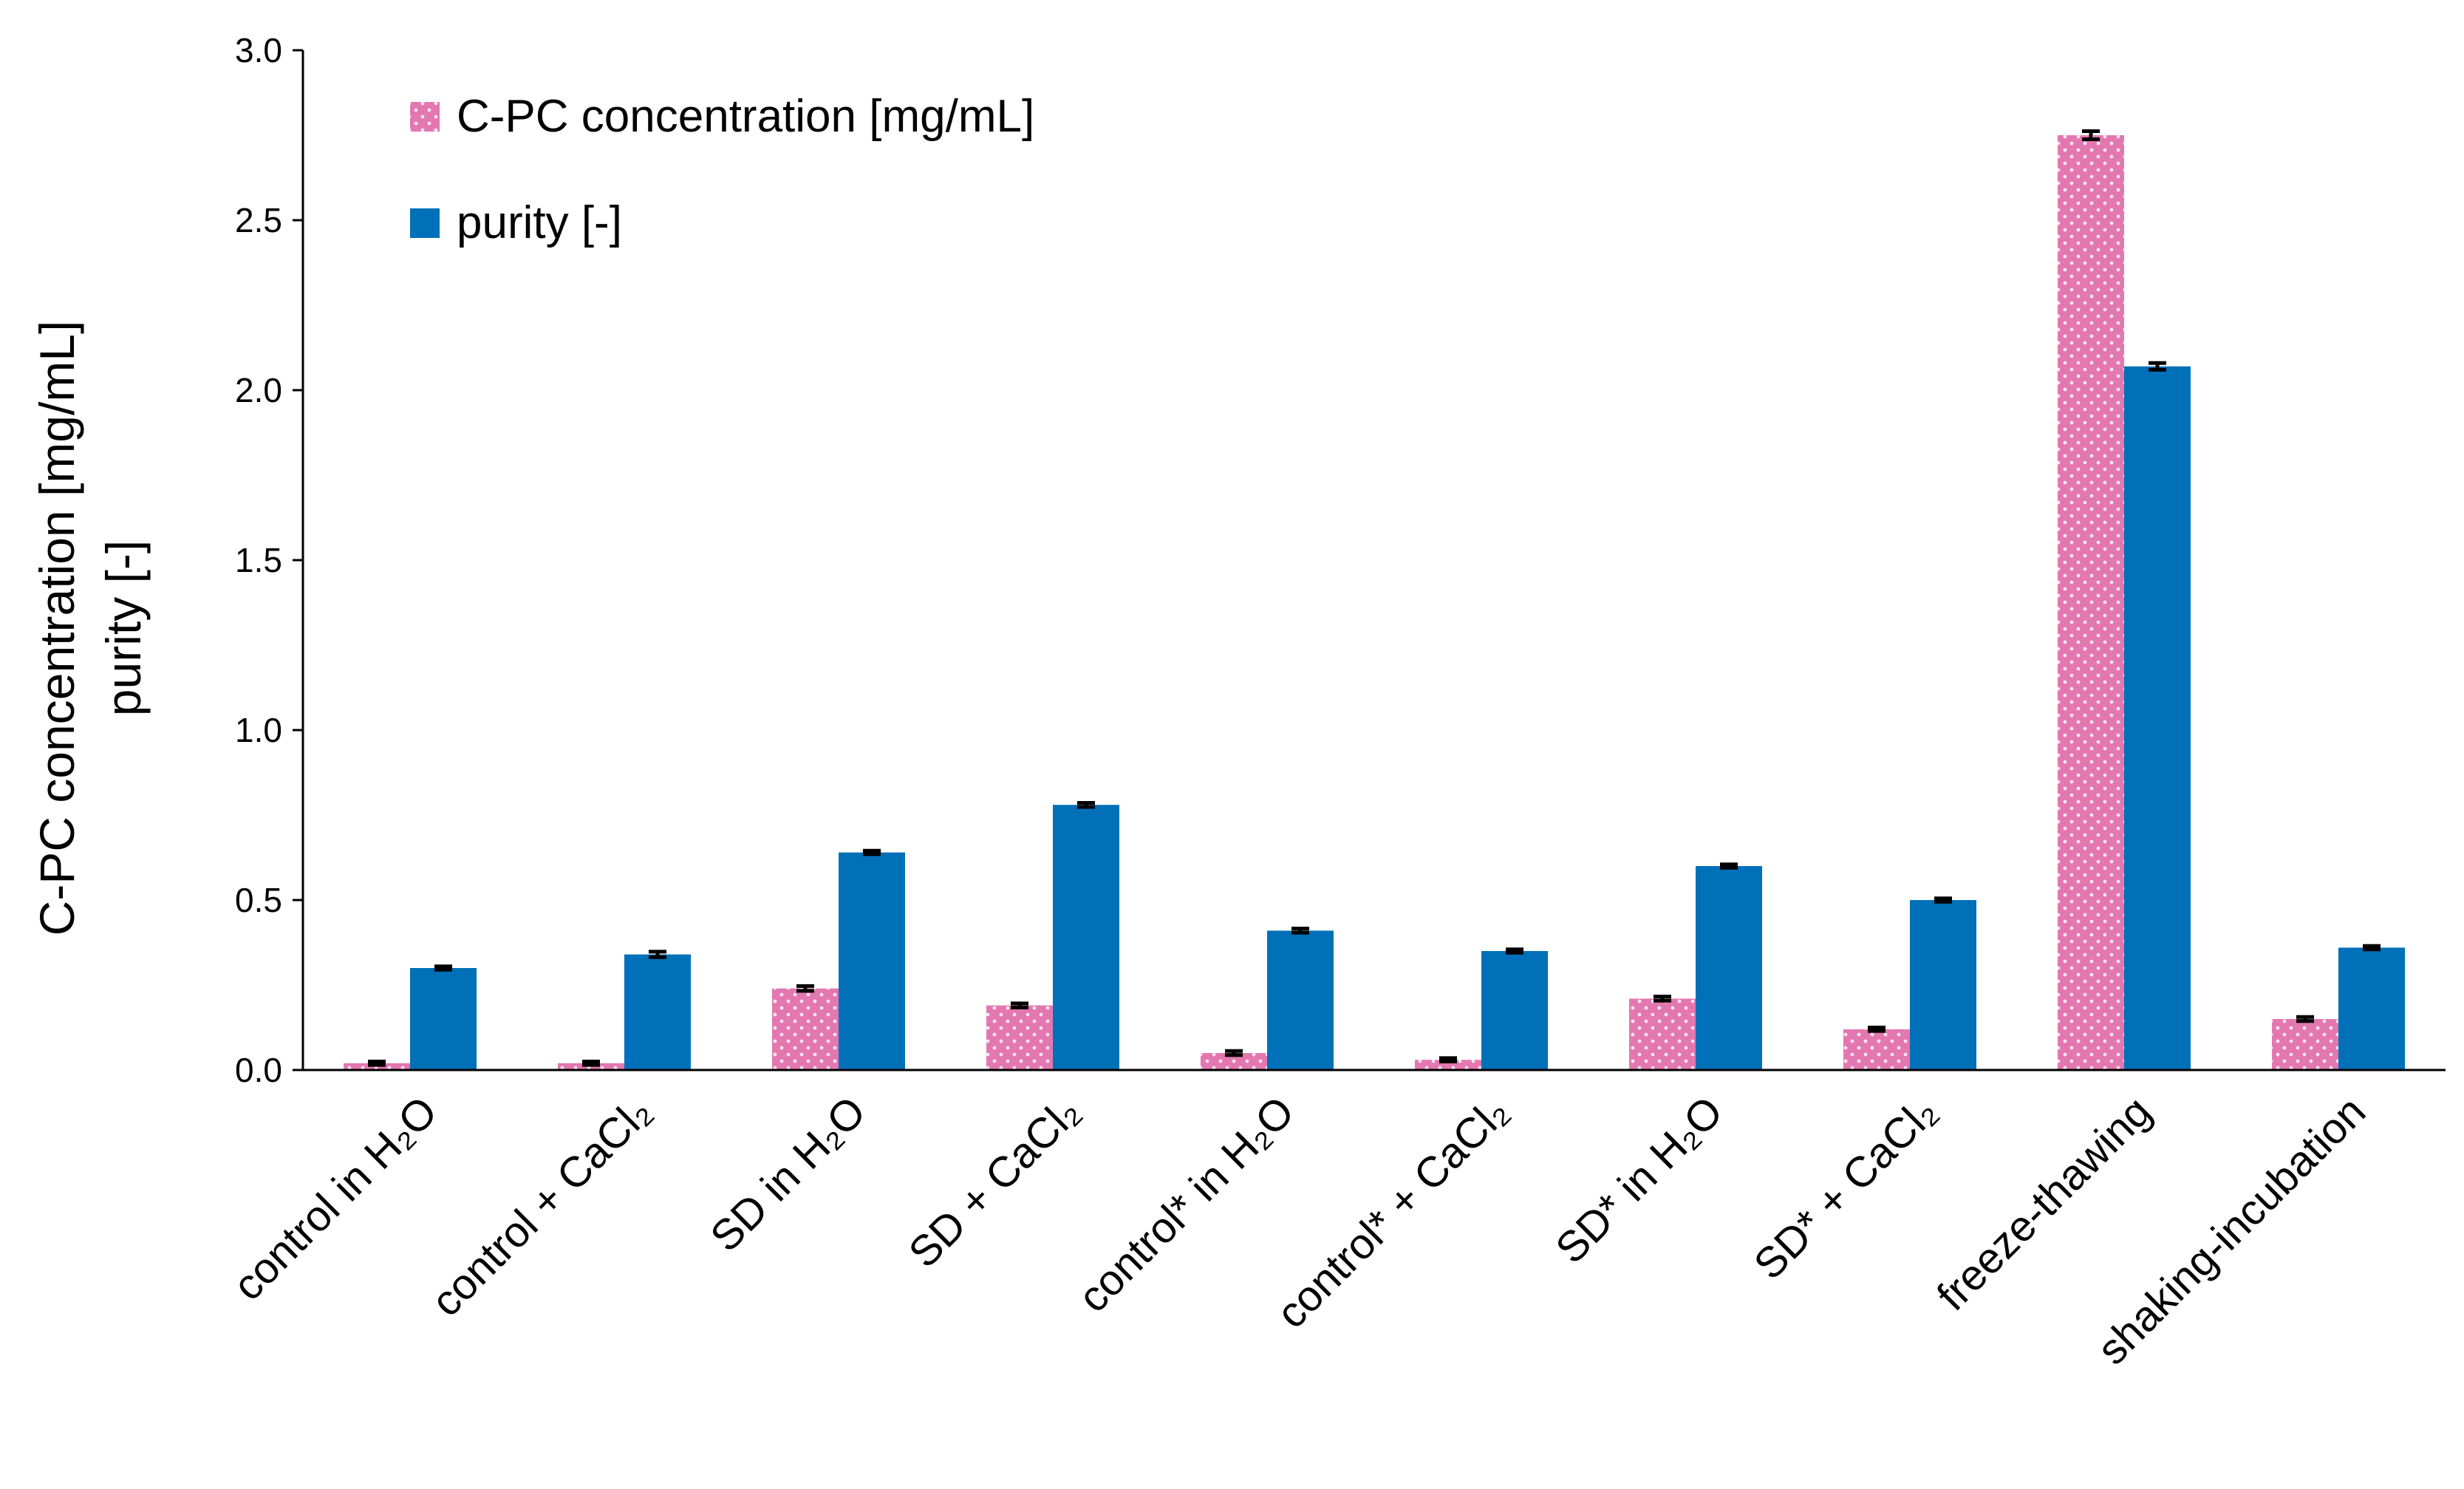 The image size is (2464, 1489). What do you see at coordinates (124, 628) in the screenshot?
I see `y-axis-title-line-2: purity [-]` at bounding box center [124, 628].